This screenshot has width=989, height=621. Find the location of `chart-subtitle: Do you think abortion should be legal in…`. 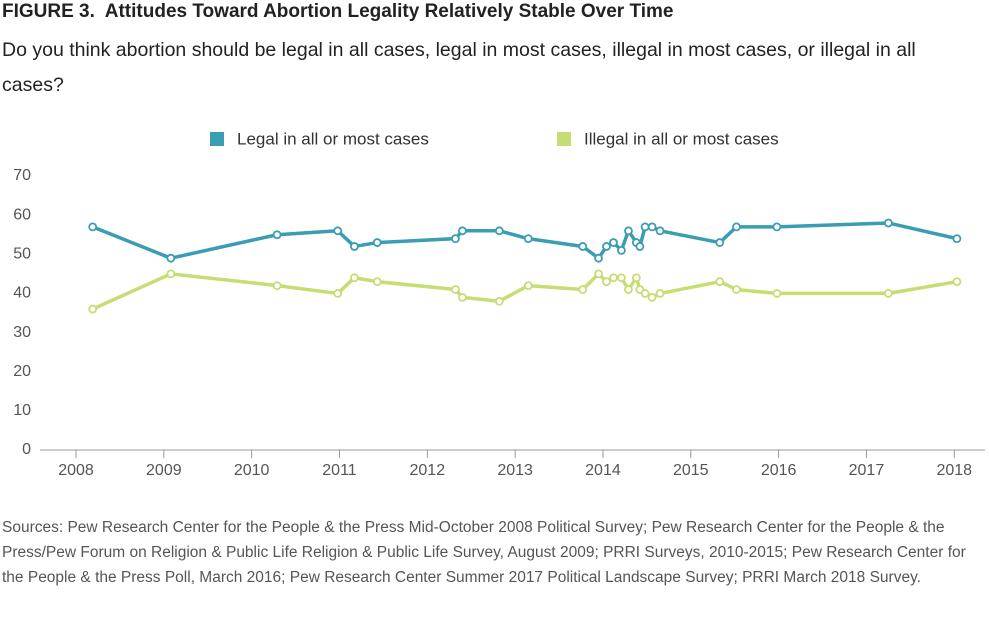

chart-subtitle: Do you think abortion should be legal in… is located at coordinates (459, 67).